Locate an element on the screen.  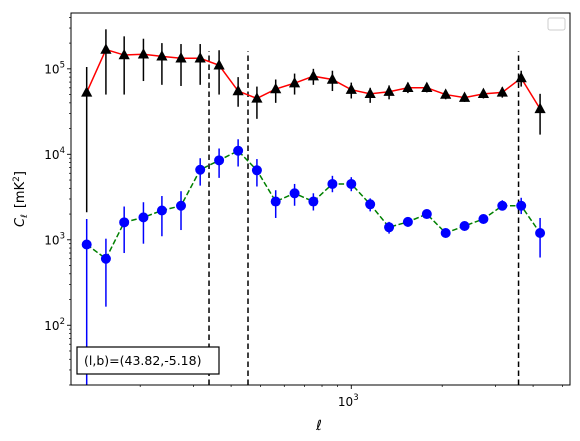
y-tick-label-exponent: 3 is located at coordinates (62, 236).